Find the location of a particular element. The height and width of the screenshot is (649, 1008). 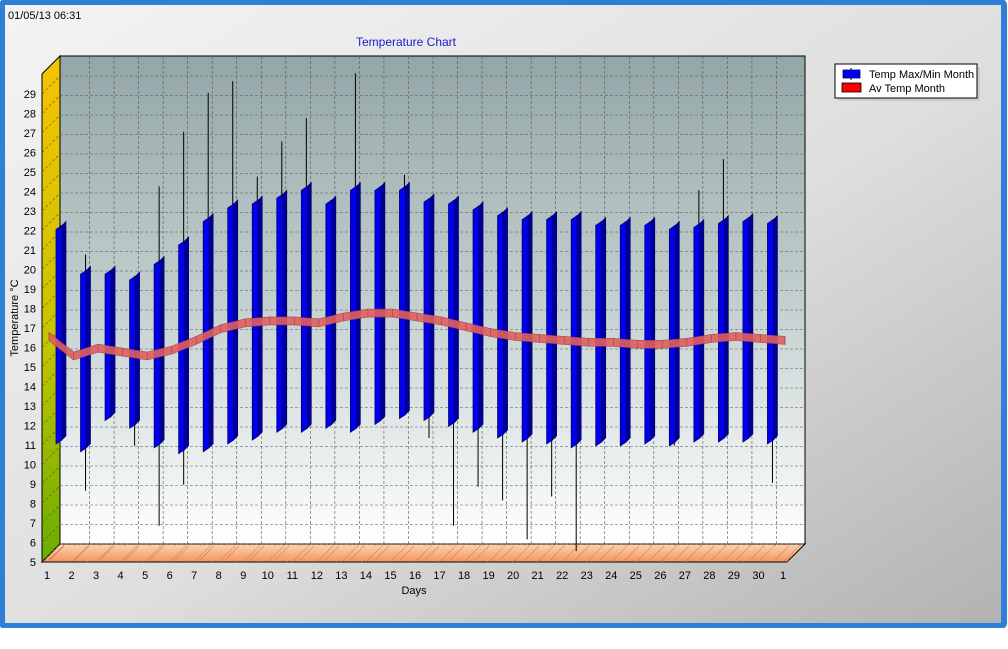

x-tick-label: 3 is located at coordinates (96, 576).